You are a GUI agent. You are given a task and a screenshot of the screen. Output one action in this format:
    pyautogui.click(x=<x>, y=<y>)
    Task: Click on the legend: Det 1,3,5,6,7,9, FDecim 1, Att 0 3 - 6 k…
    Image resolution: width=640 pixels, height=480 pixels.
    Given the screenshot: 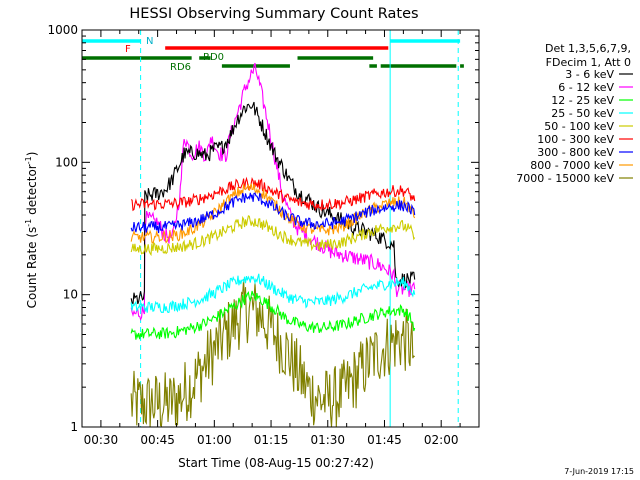 What is the action you would take?
    pyautogui.click(x=574, y=113)
    